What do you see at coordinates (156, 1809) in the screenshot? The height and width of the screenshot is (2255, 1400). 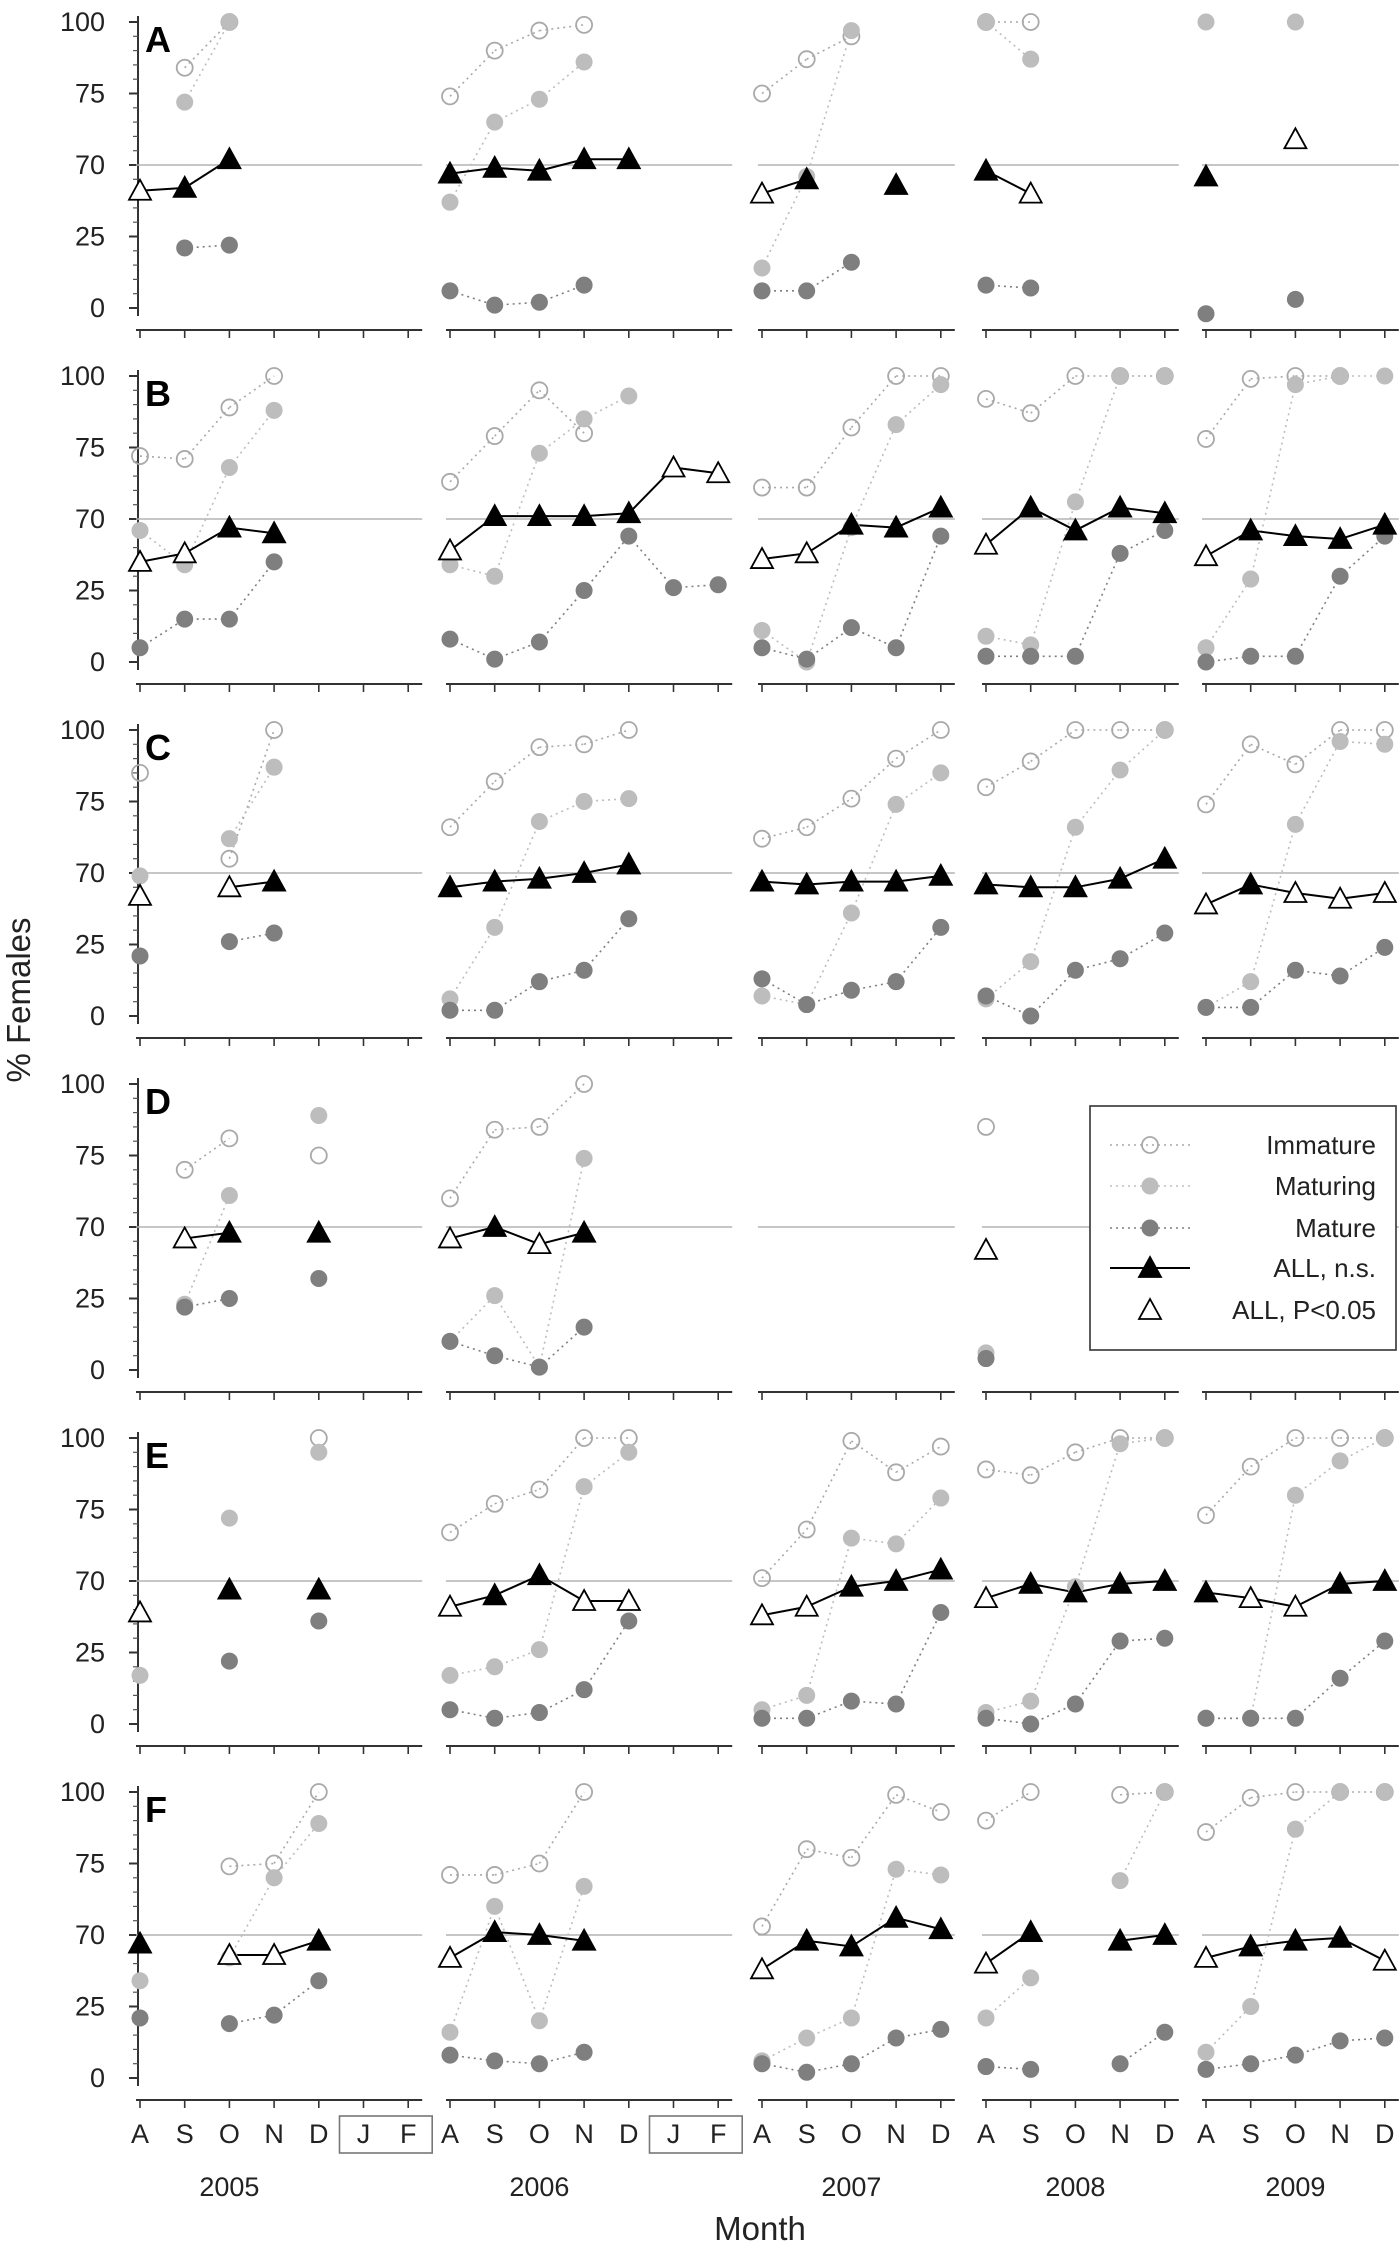 I see `panel-letter: F` at bounding box center [156, 1809].